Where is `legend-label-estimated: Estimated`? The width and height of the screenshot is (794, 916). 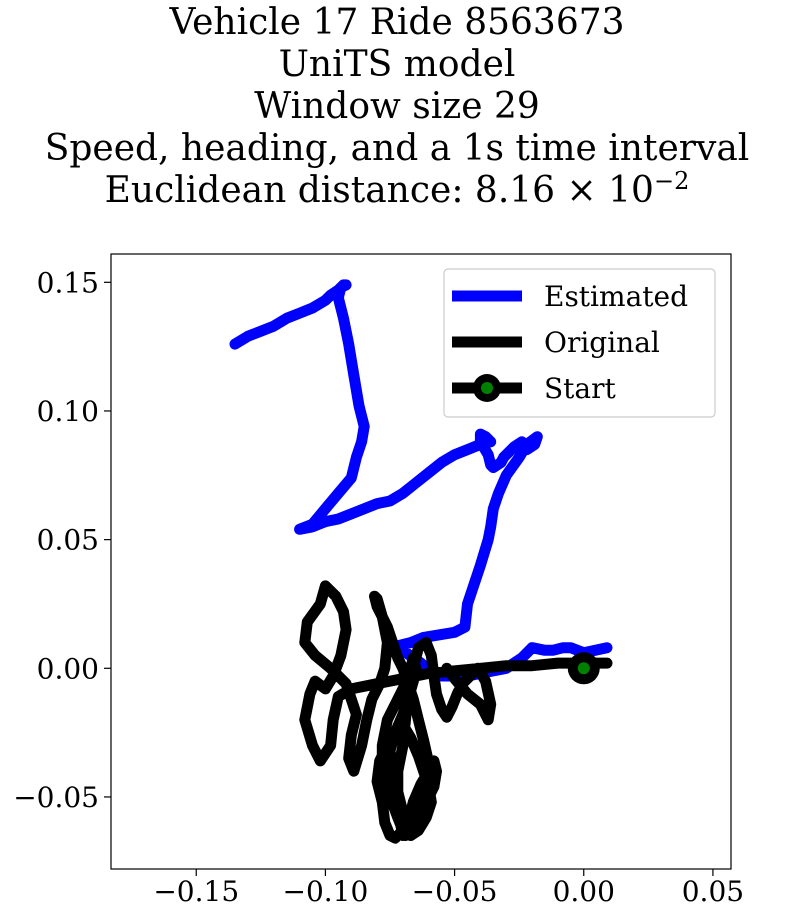
legend-label-estimated: Estimated is located at coordinates (616, 296).